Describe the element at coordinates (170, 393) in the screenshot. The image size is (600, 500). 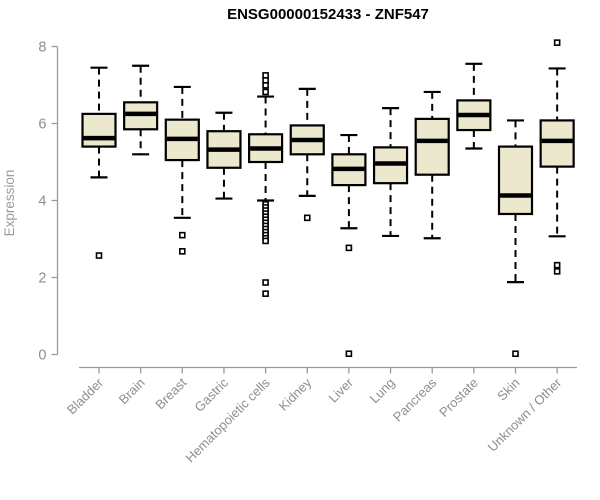
I see `x-tick-label: Breast` at that location.